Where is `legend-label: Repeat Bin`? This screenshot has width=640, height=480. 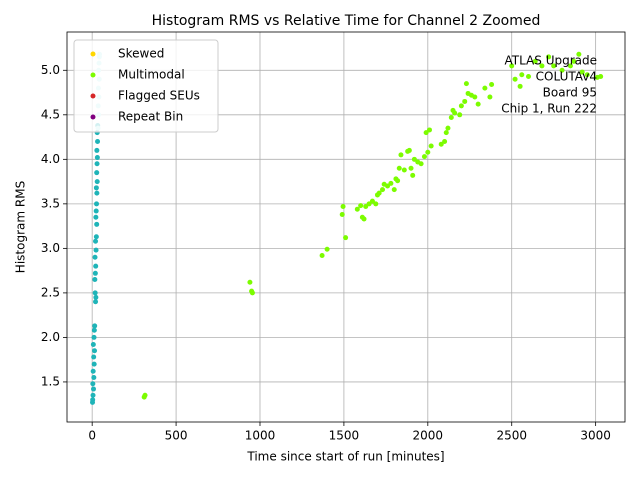 legend-label: Repeat Bin is located at coordinates (150, 117).